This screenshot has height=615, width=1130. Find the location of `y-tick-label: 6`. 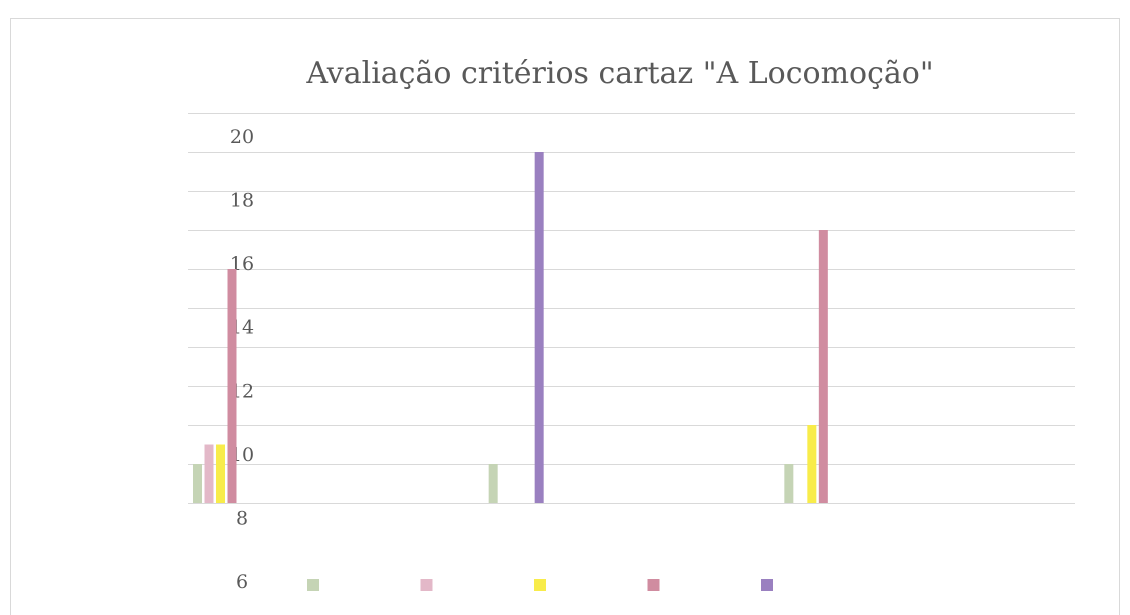

y-tick-label: 6 is located at coordinates (242, 582).